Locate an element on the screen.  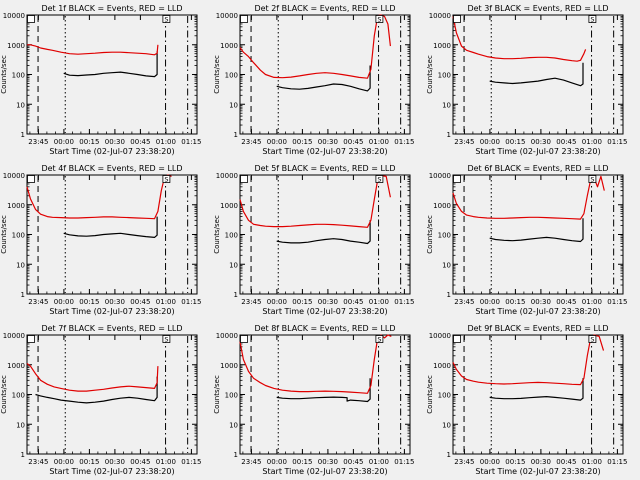
panel-title: Det 2f BLACK = Events, RED = LLD is located at coordinates (324, 8).